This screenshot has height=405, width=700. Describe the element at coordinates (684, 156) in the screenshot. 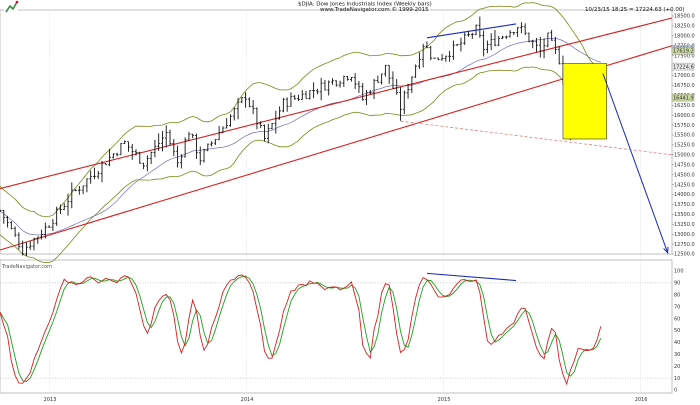

I see `price-tick-label: 15000.0` at that location.